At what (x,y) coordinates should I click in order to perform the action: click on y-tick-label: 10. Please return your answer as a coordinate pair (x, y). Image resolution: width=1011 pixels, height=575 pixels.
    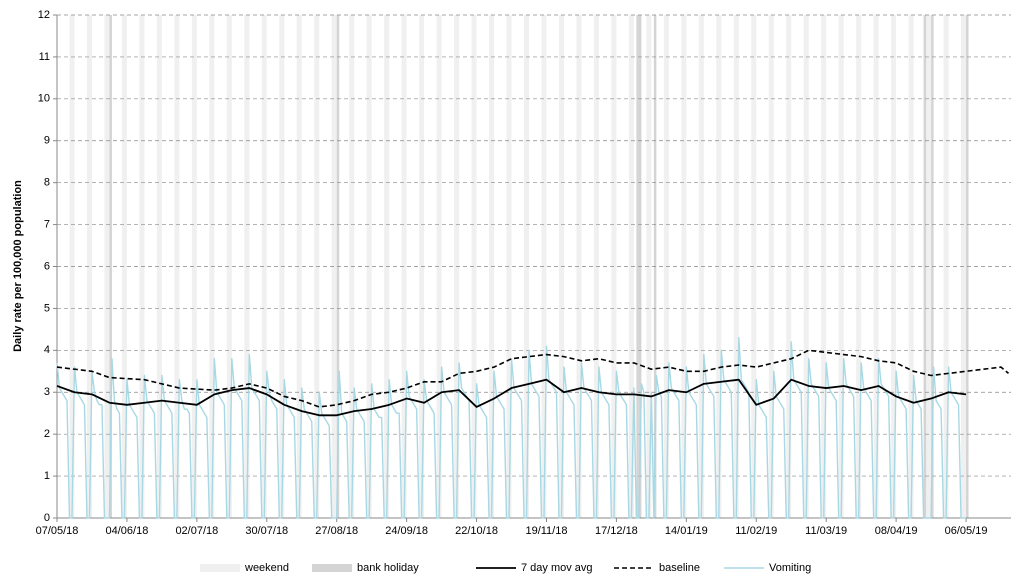
    Looking at the image, I should click on (44, 99).